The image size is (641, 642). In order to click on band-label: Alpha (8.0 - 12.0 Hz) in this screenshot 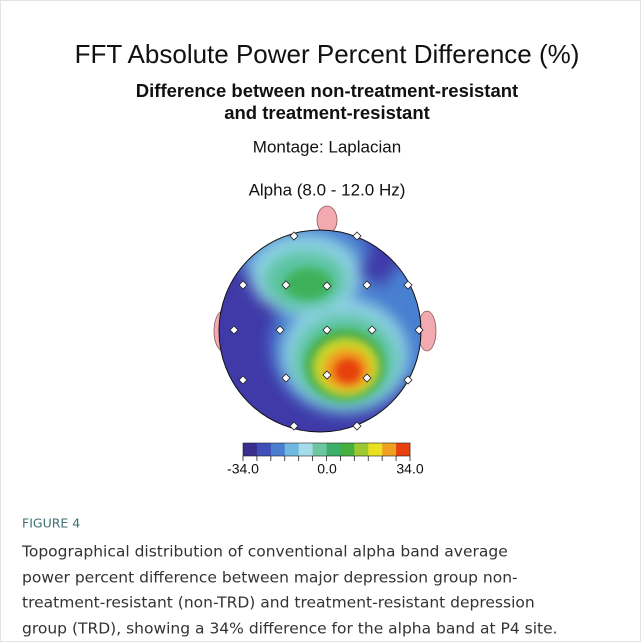, I will do `click(327, 189)`.